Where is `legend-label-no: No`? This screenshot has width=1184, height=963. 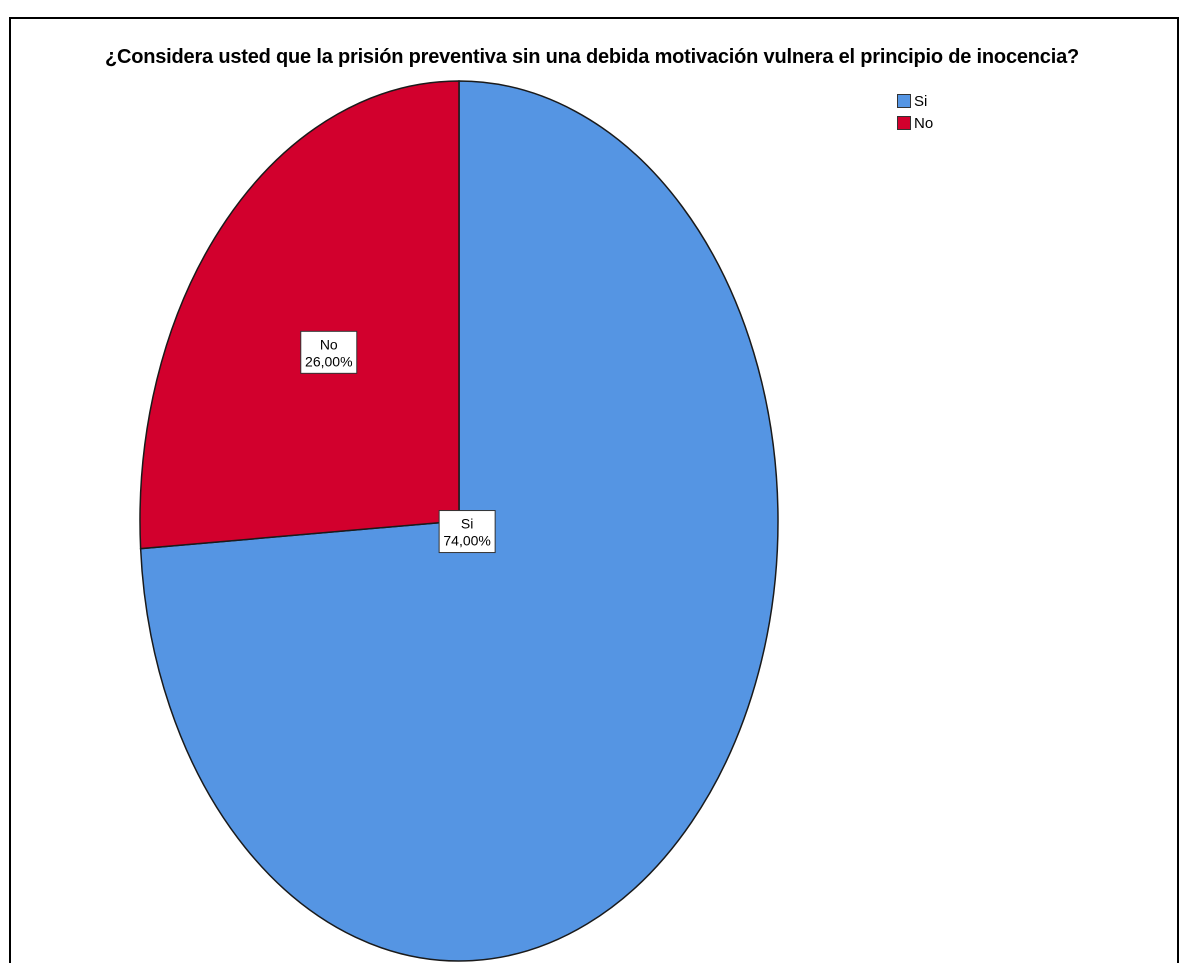
legend-label-no: No is located at coordinates (924, 123).